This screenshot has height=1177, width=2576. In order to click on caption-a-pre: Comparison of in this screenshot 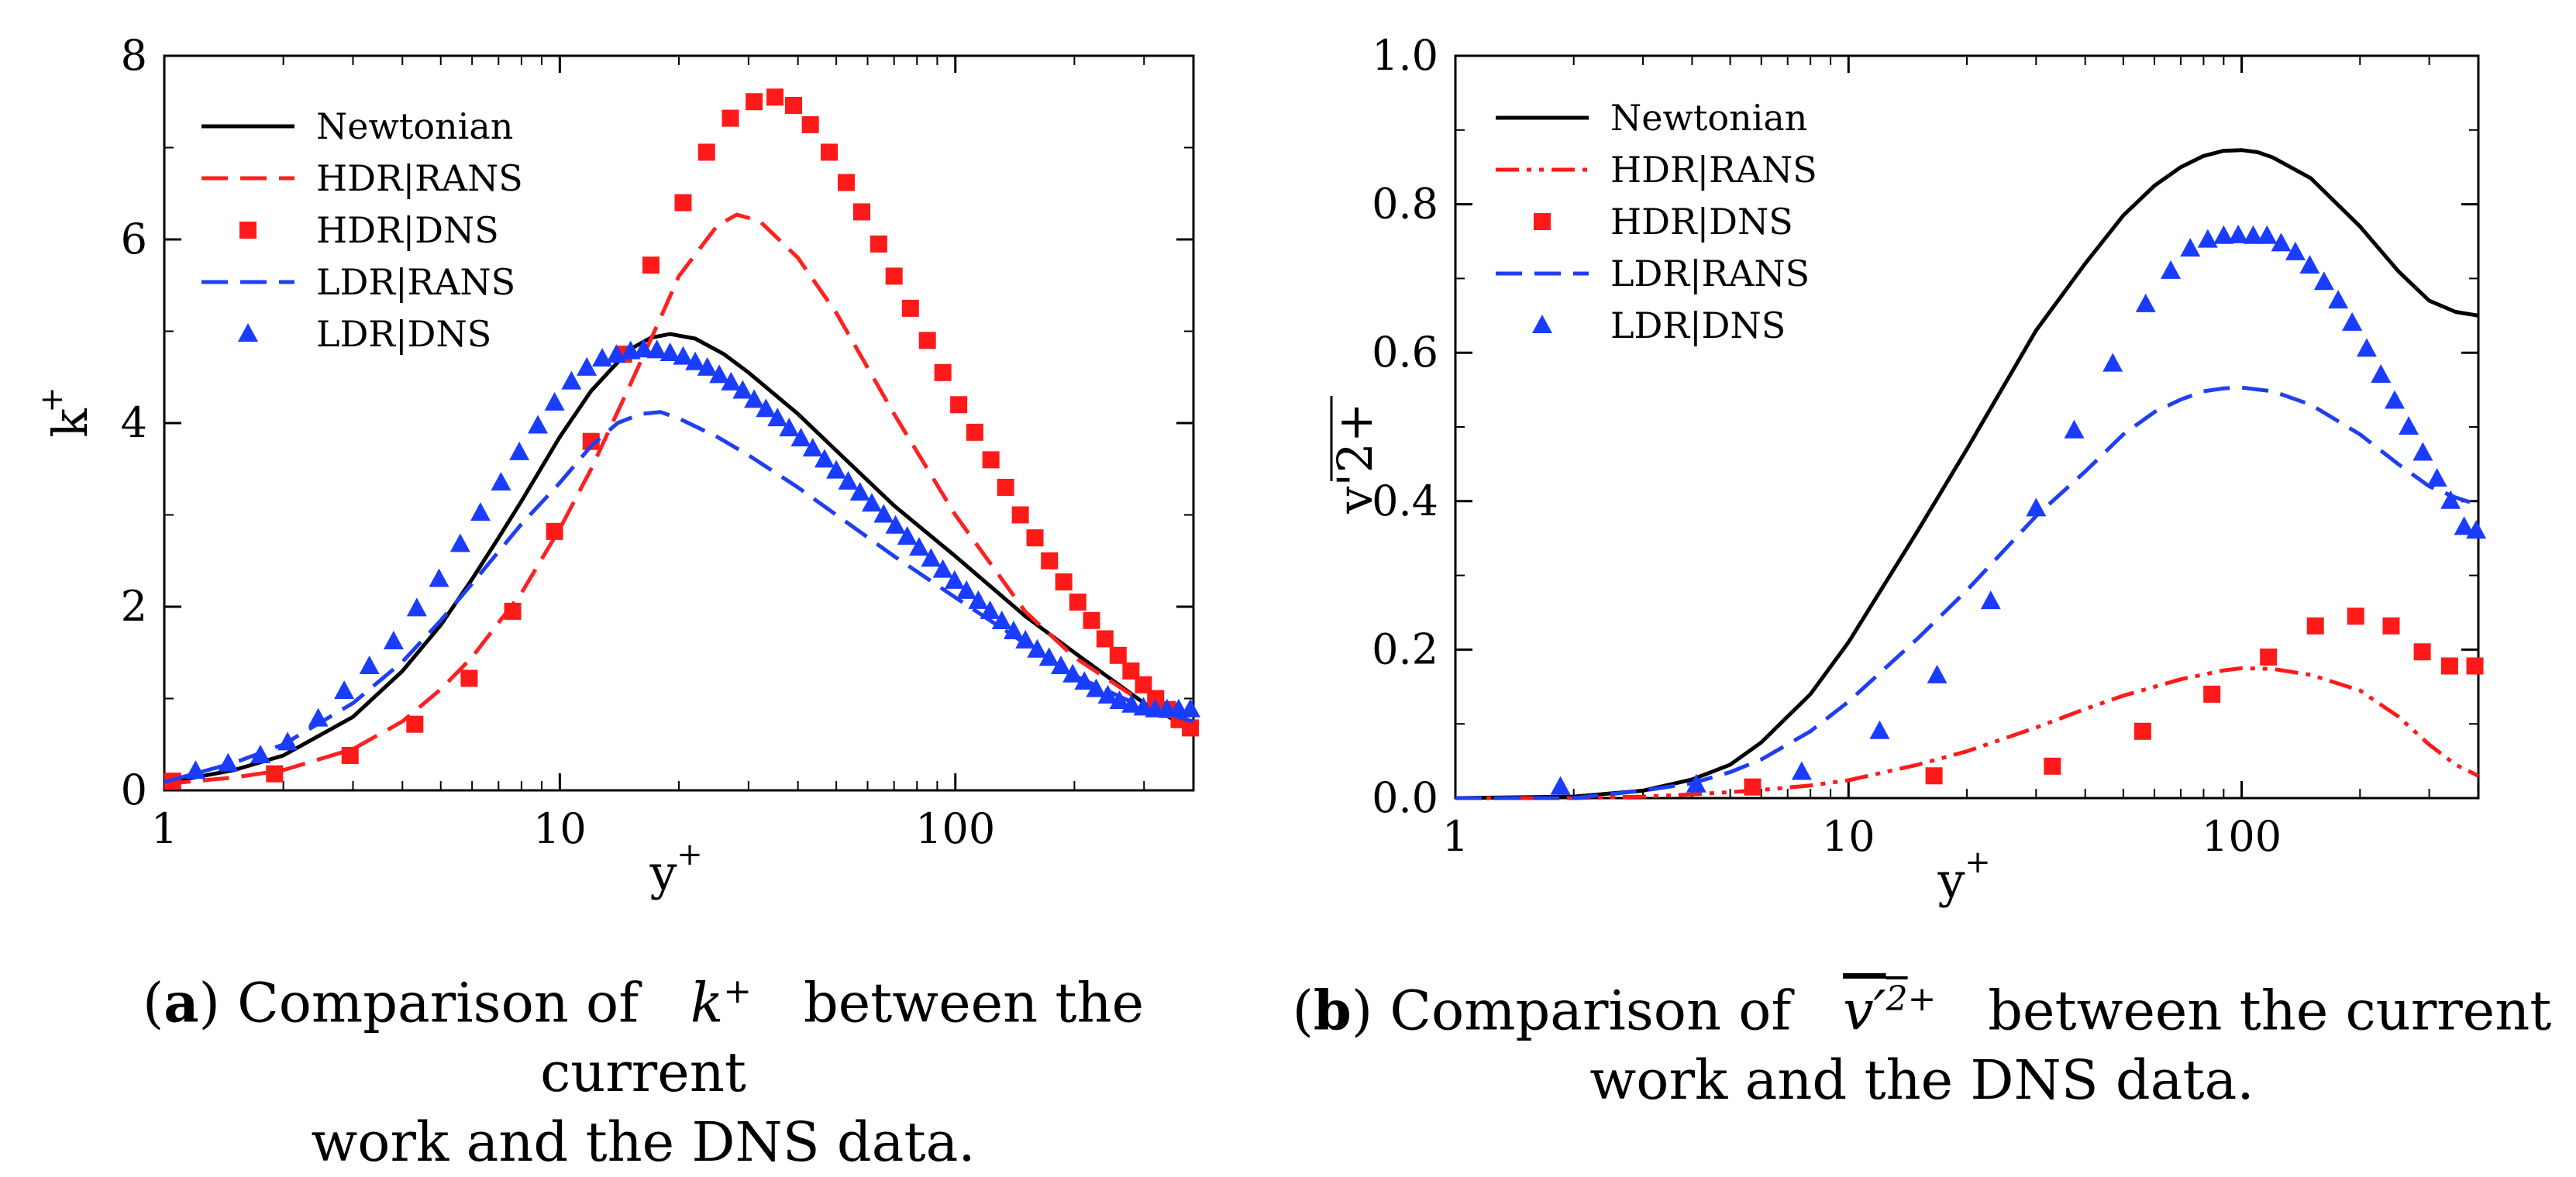, I will do `click(438, 1003)`.